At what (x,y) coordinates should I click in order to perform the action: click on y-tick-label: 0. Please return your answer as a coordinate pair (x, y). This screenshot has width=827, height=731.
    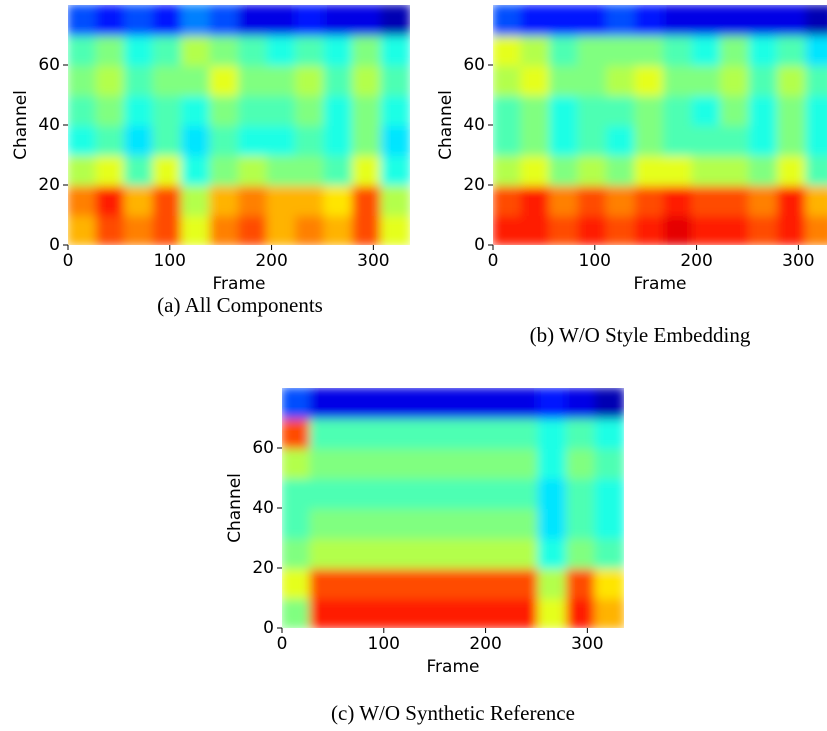
    Looking at the image, I should click on (479, 245).